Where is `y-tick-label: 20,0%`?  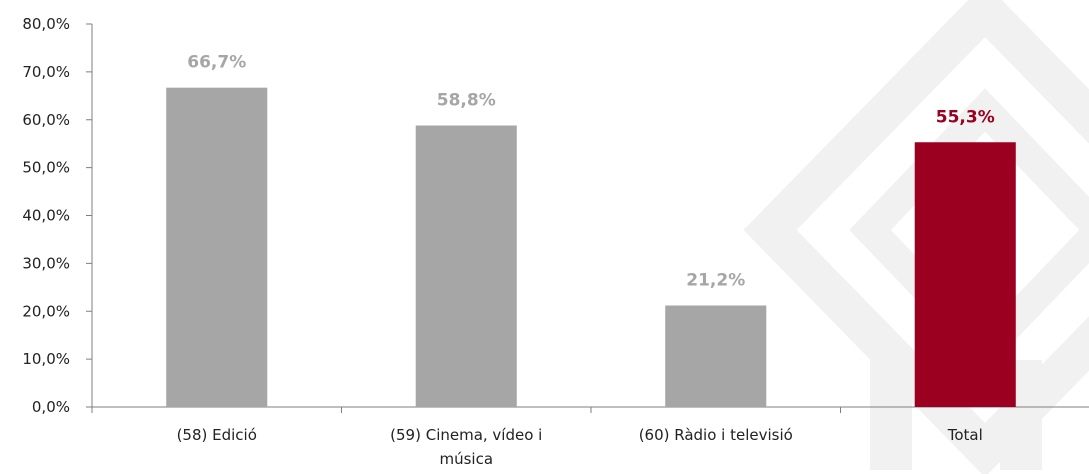 y-tick-label: 20,0% is located at coordinates (46, 311).